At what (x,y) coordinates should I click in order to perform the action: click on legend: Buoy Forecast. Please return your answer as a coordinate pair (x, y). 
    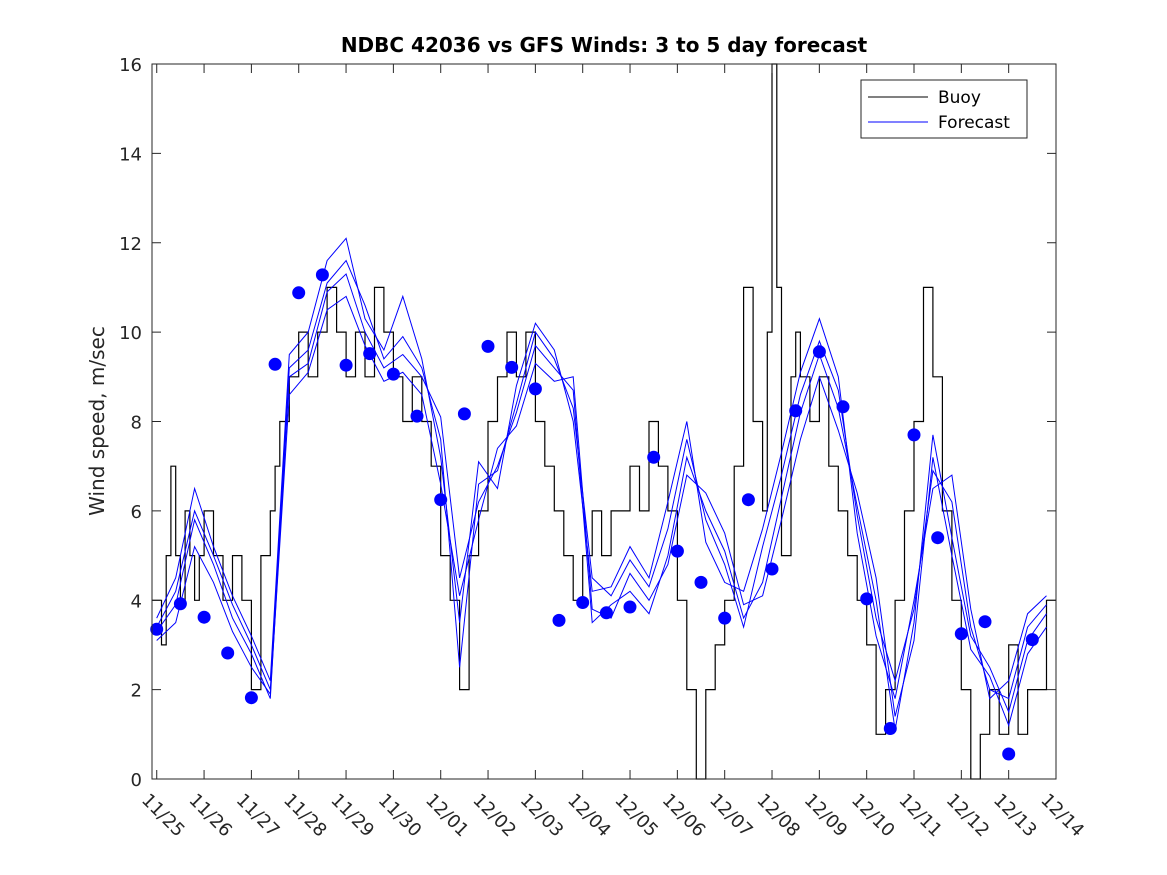
    Looking at the image, I should click on (944, 109).